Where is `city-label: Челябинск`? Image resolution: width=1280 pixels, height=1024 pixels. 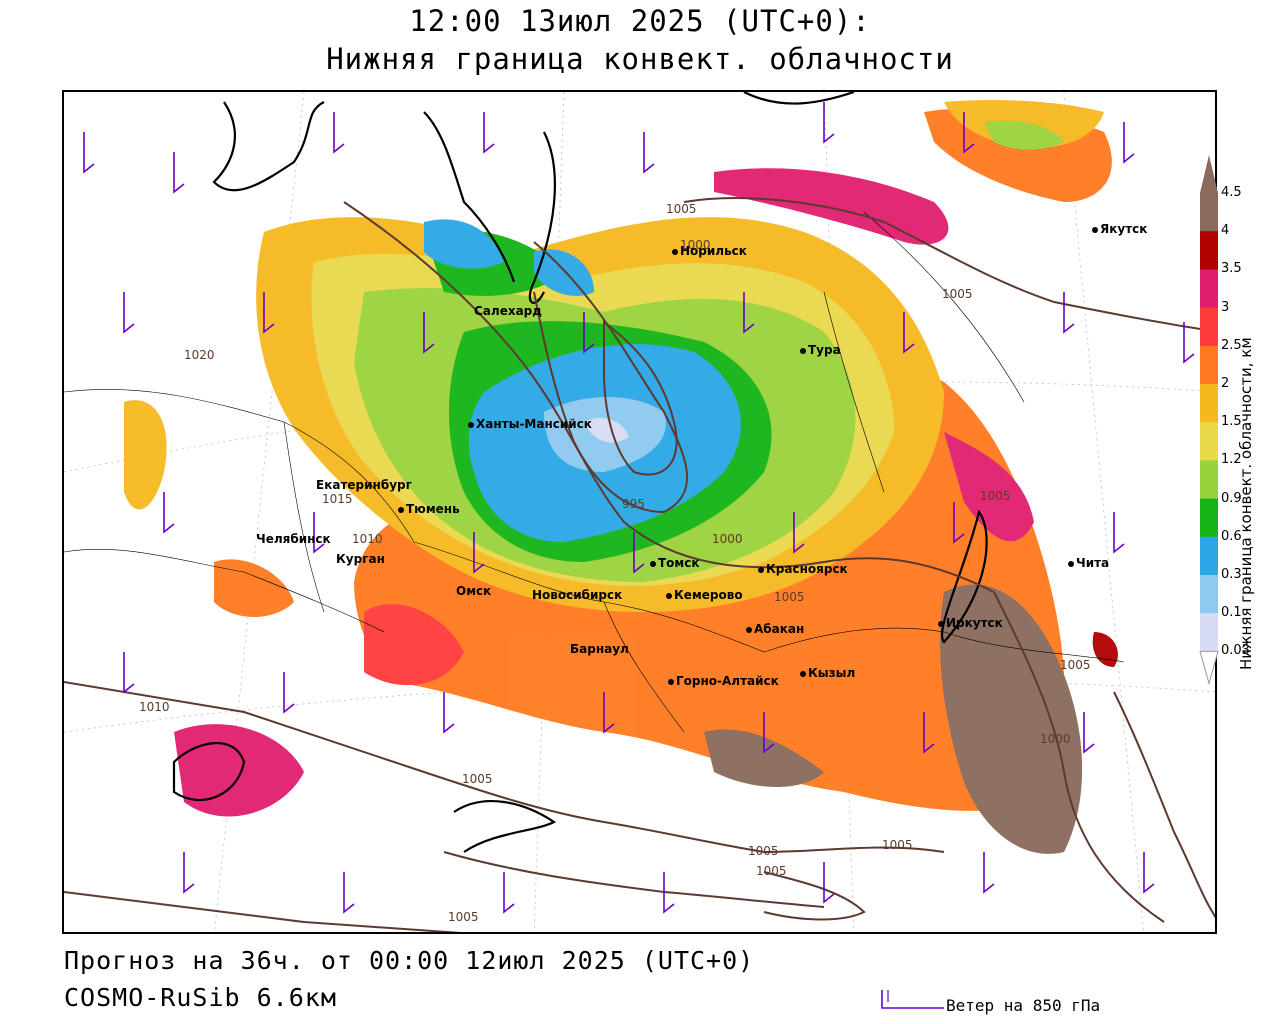 city-label: Челябинск is located at coordinates (293, 539).